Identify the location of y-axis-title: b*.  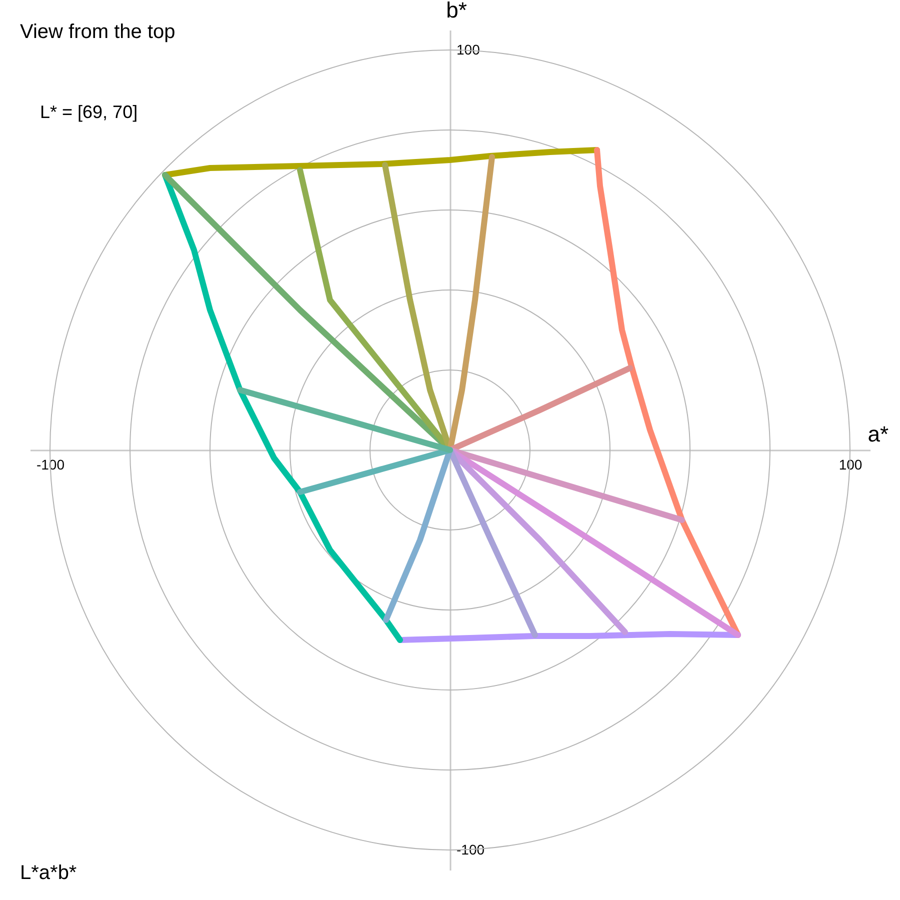
(457, 11).